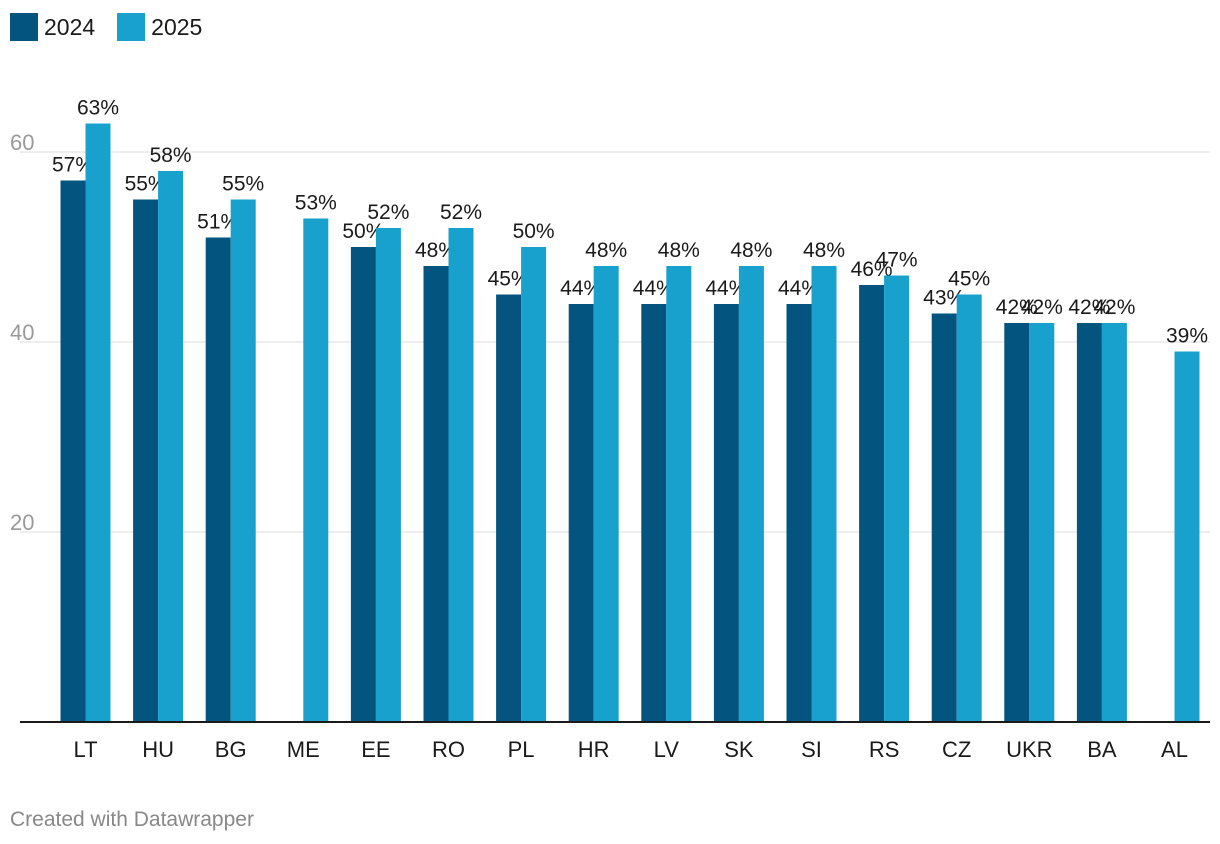  Describe the element at coordinates (581, 288) in the screenshot. I see `data-label-HR-2024: 44%` at that location.